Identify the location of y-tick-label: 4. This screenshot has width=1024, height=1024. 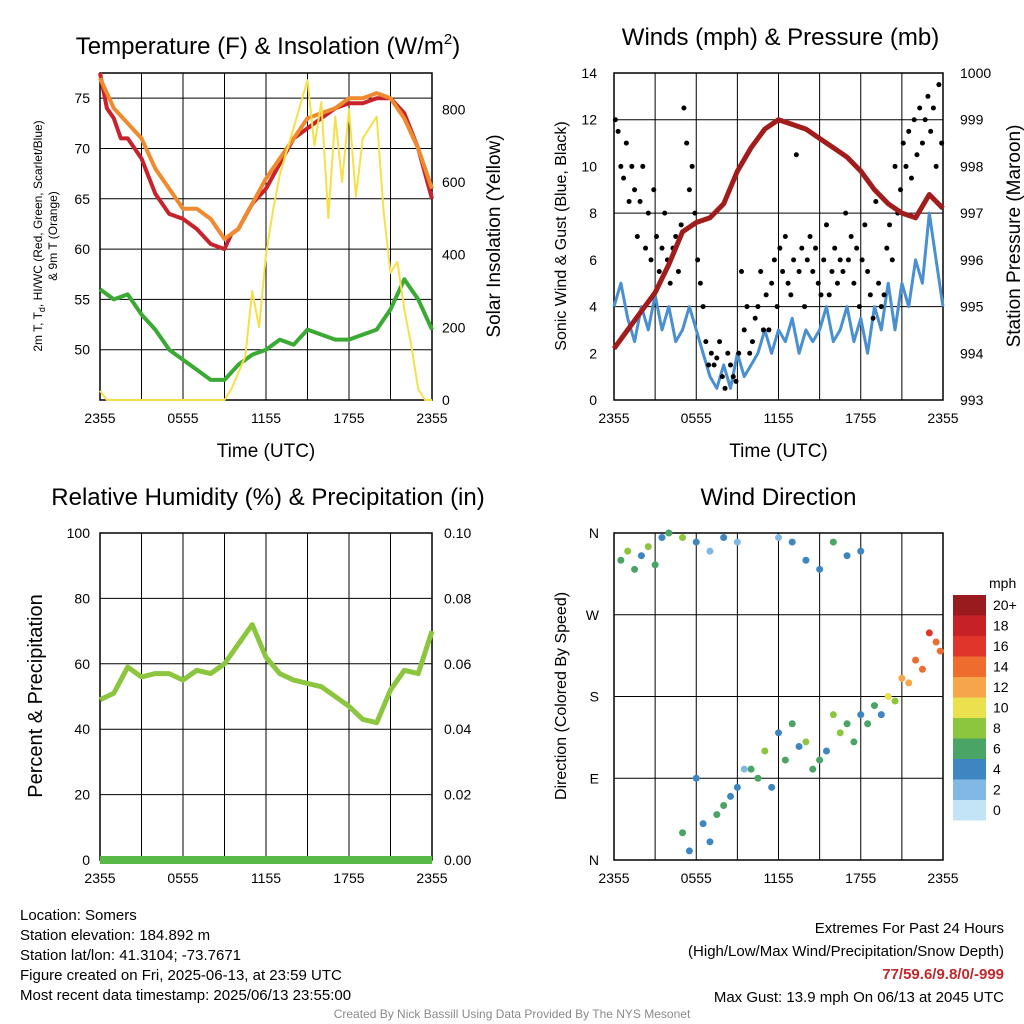
(593, 307).